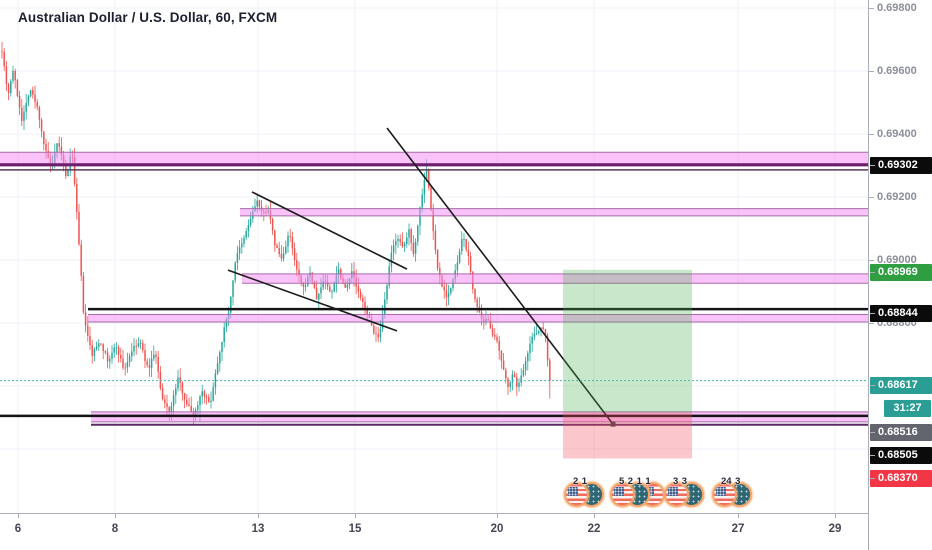 This screenshot has height=550, width=932. I want to click on time-tick-label: 8, so click(115, 529).